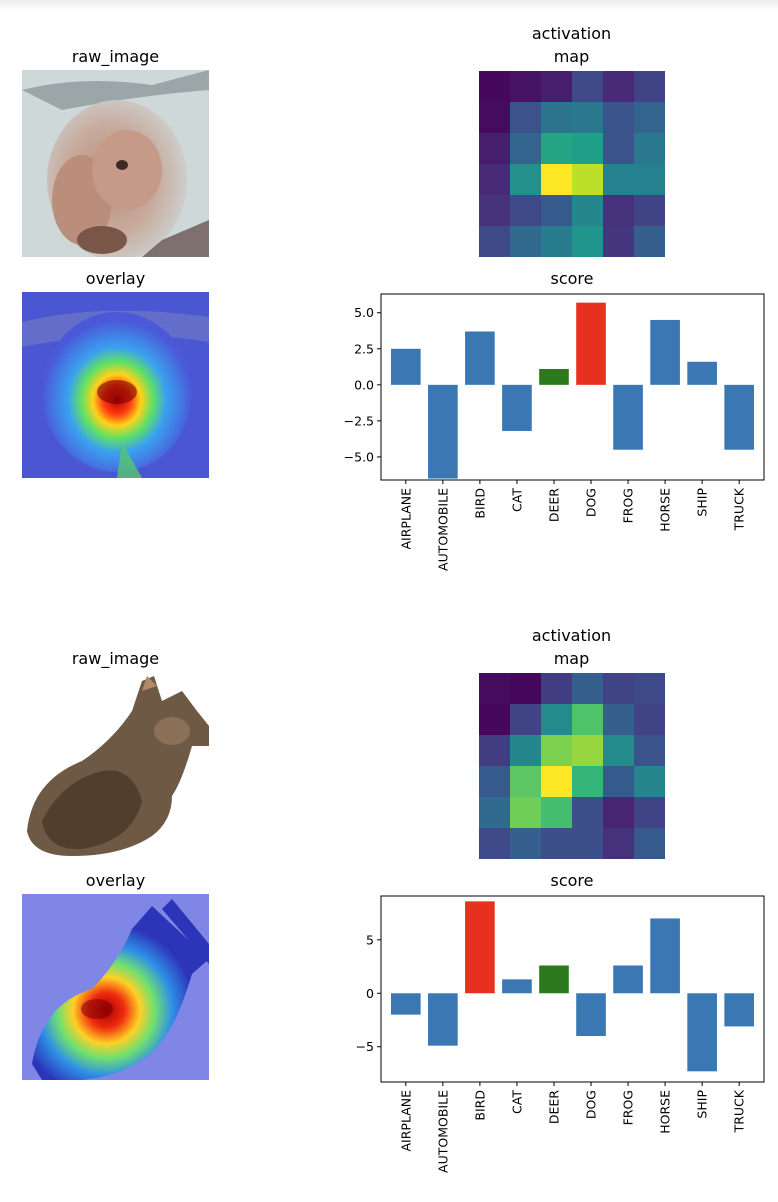 The image size is (778, 1202). What do you see at coordinates (359, 456) in the screenshot?
I see `y-tick-label: −5.0` at bounding box center [359, 456].